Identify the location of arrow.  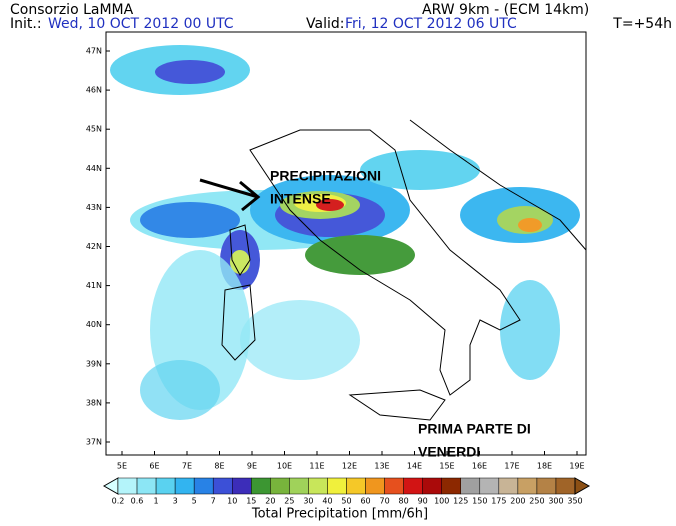
(230, 195).